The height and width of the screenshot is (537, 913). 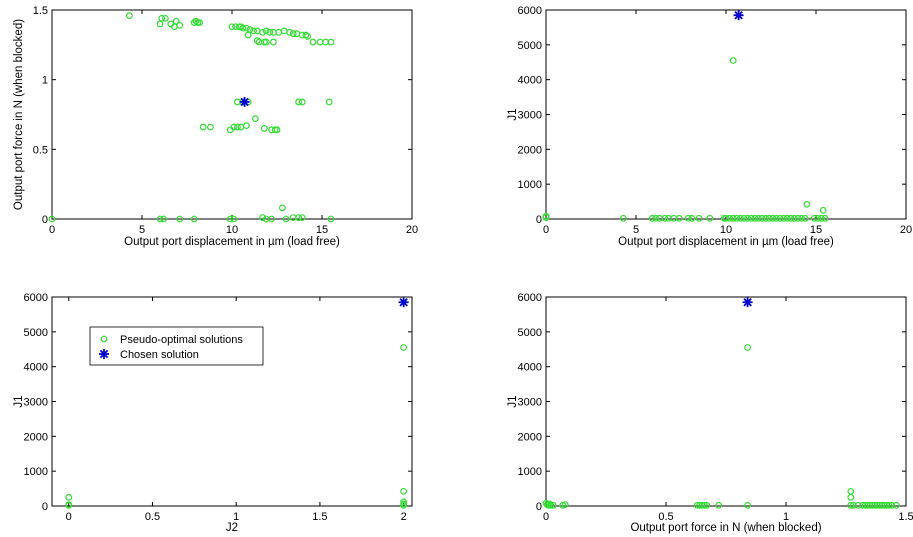 I want to click on y-tick-label: 4000, so click(x=530, y=368).